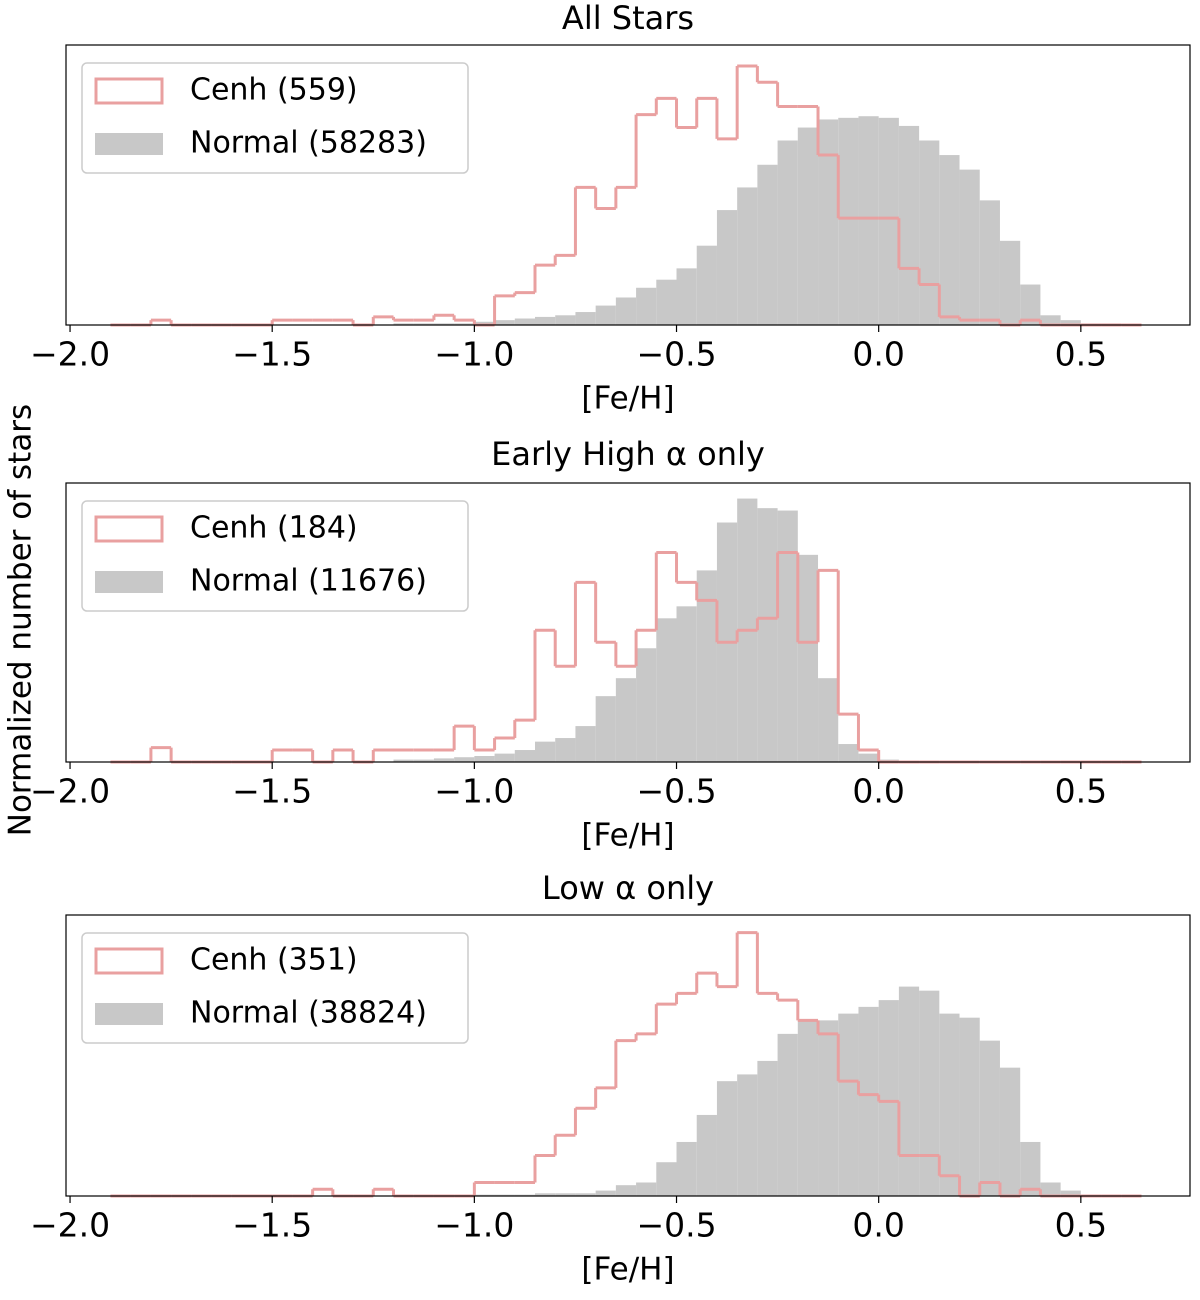 This screenshot has height=1300, width=1200. I want to click on legend-label: Cenh (351), so click(274, 960).